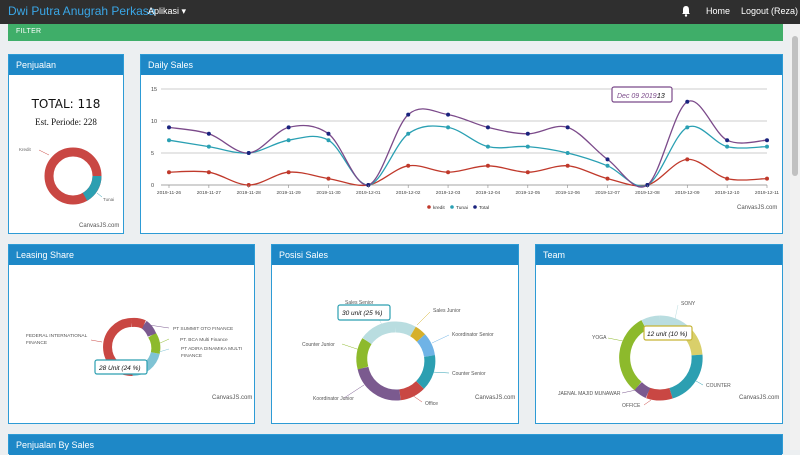 The height and width of the screenshot is (455, 800). What do you see at coordinates (770, 11) in the screenshot?
I see `logout-link: Logout (Reza)` at bounding box center [770, 11].